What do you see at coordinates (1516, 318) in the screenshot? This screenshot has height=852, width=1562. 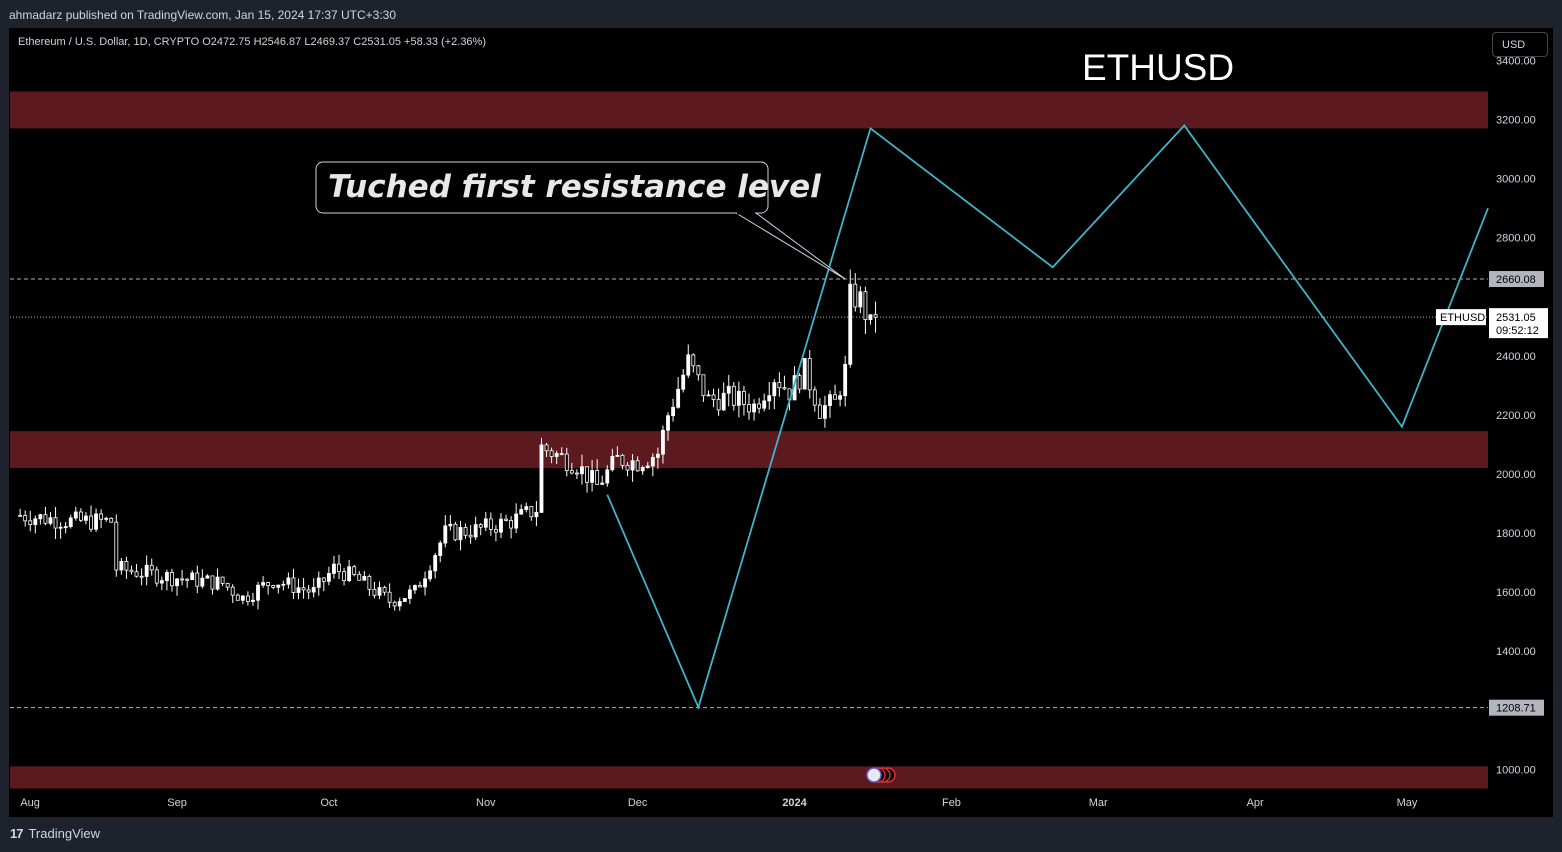 I see `last-price-label: 2531.05` at bounding box center [1516, 318].